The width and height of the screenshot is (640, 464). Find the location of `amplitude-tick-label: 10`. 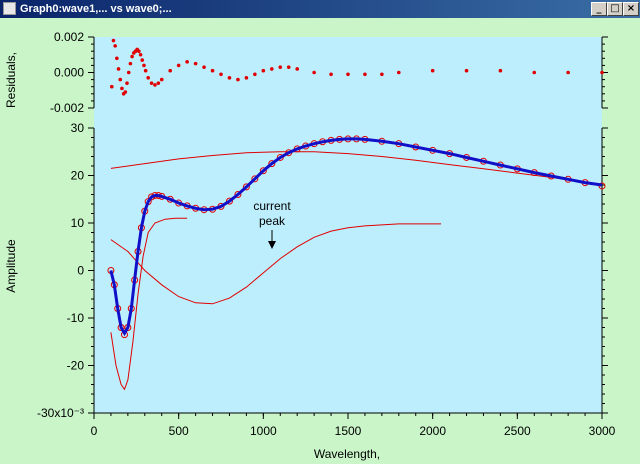

amplitude-tick-label: 10 is located at coordinates (78, 223).